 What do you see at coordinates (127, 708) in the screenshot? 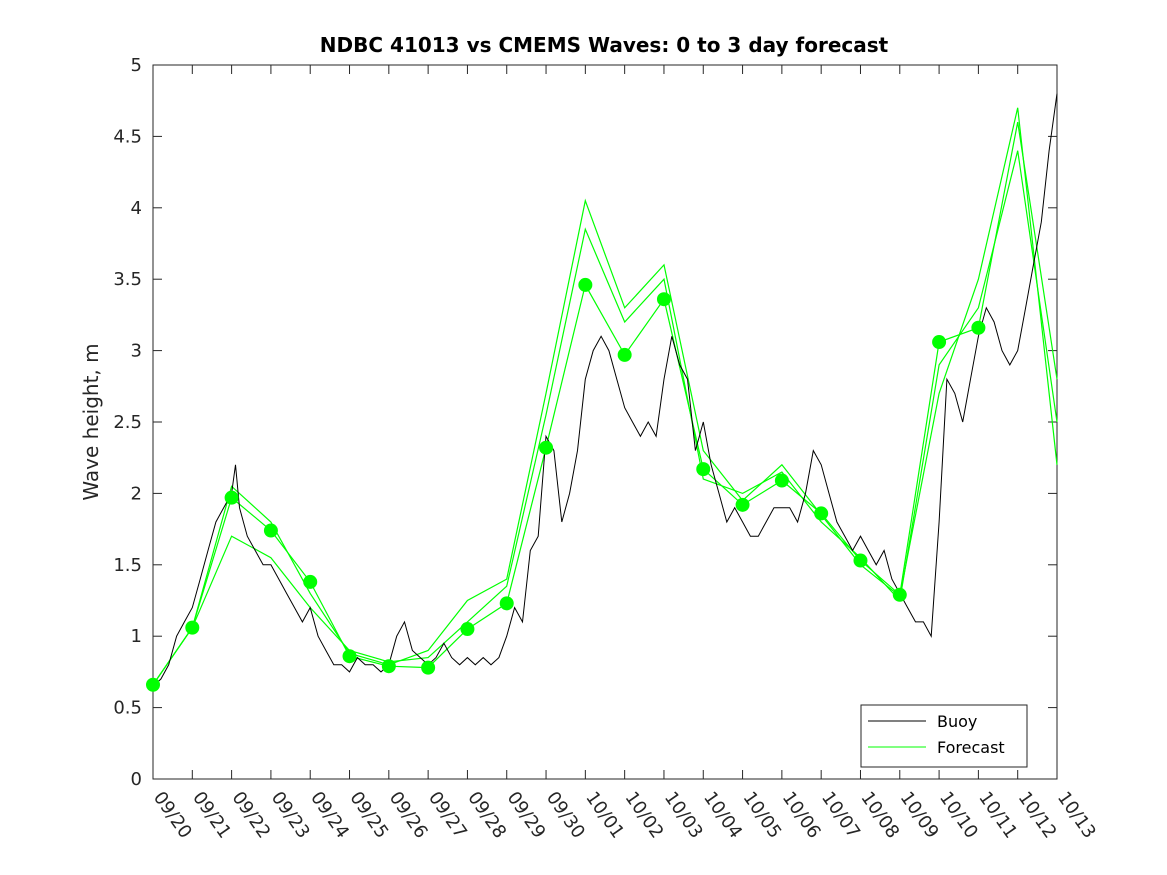
I see `y-tick-label: 0.5` at bounding box center [127, 708].